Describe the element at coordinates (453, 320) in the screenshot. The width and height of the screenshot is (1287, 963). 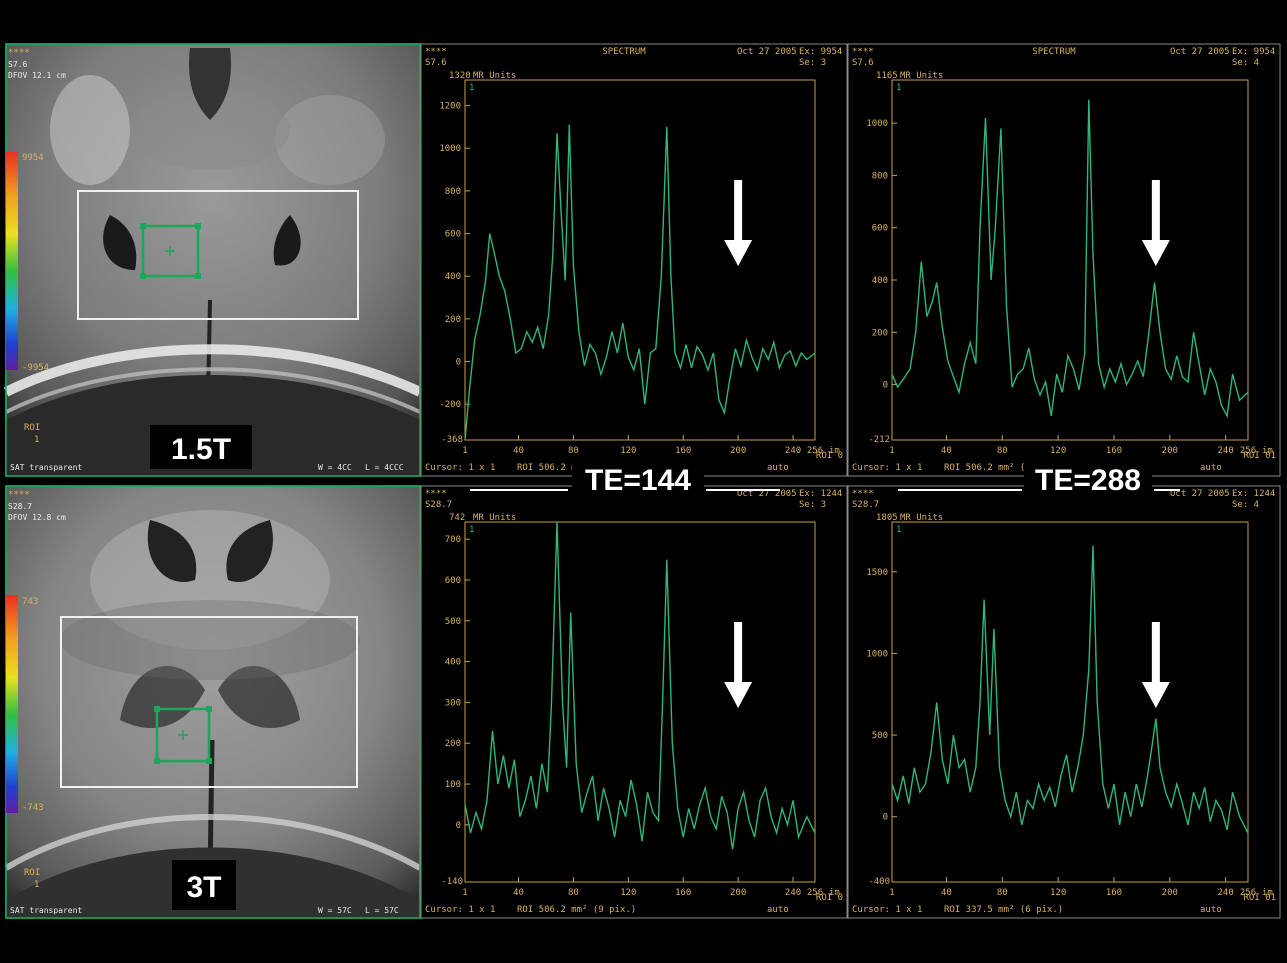
I see `ytick-label: 200` at that location.